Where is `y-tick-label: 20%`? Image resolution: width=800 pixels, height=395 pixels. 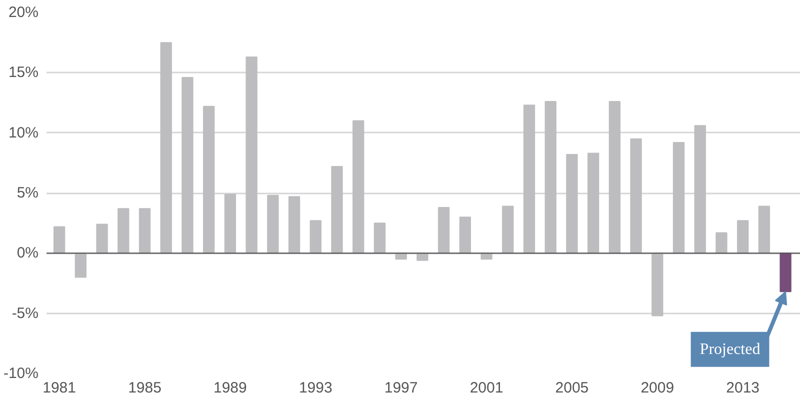
y-tick-label: 20% is located at coordinates (23, 12).